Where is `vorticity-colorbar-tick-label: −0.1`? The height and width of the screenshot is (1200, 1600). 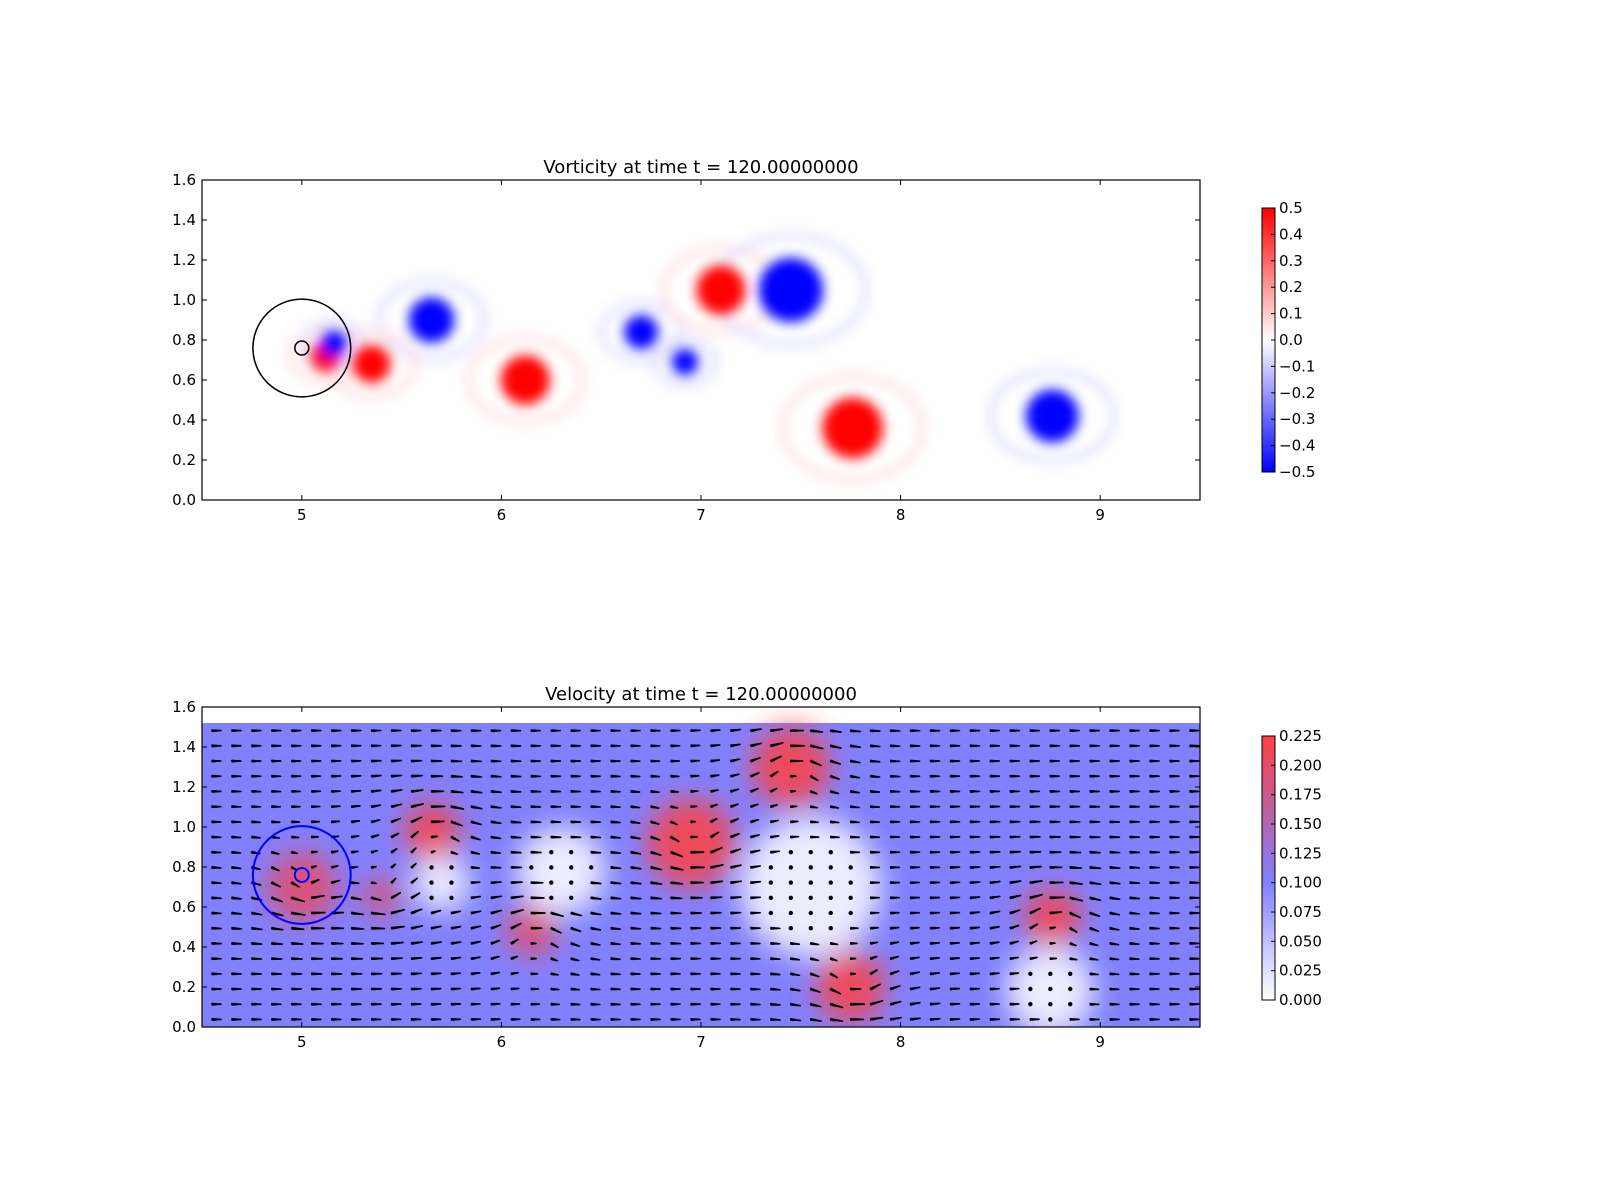 vorticity-colorbar-tick-label: −0.1 is located at coordinates (1297, 366).